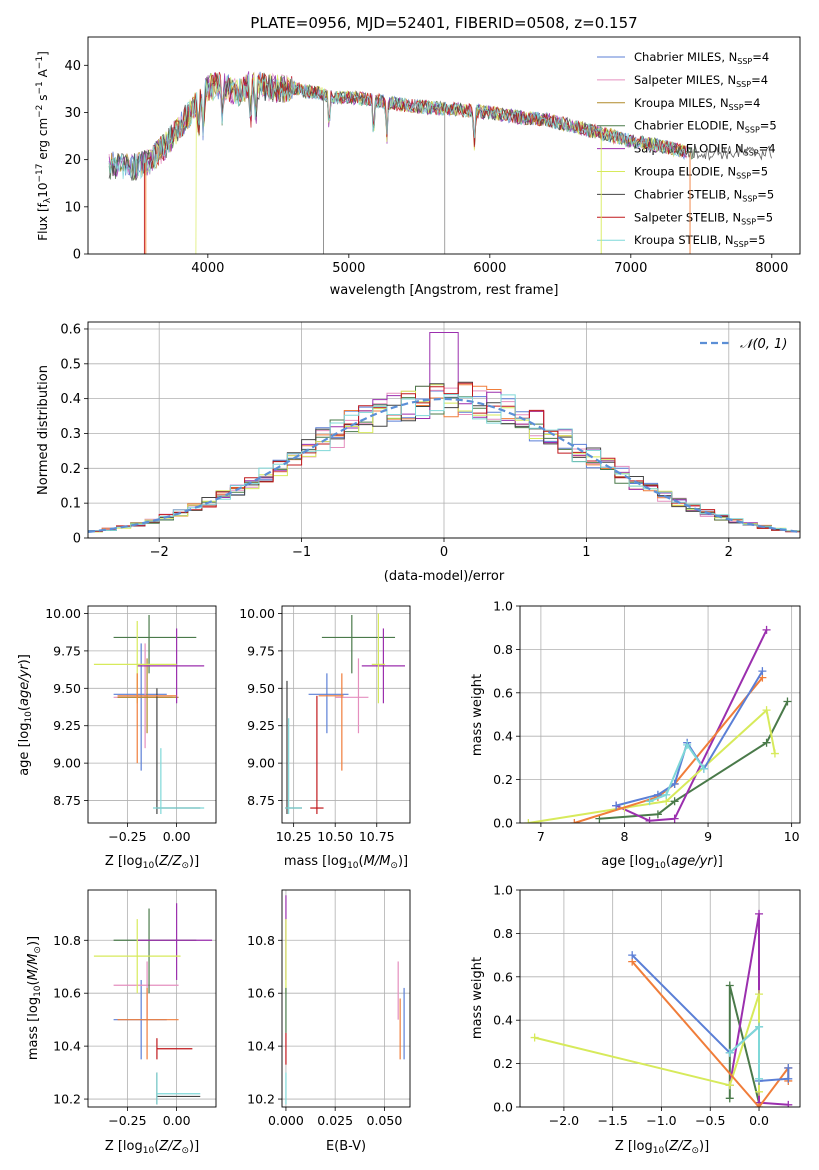  What do you see at coordinates (759, 1120) in the screenshot?
I see `x-tick-label: 0.0` at bounding box center [759, 1120].